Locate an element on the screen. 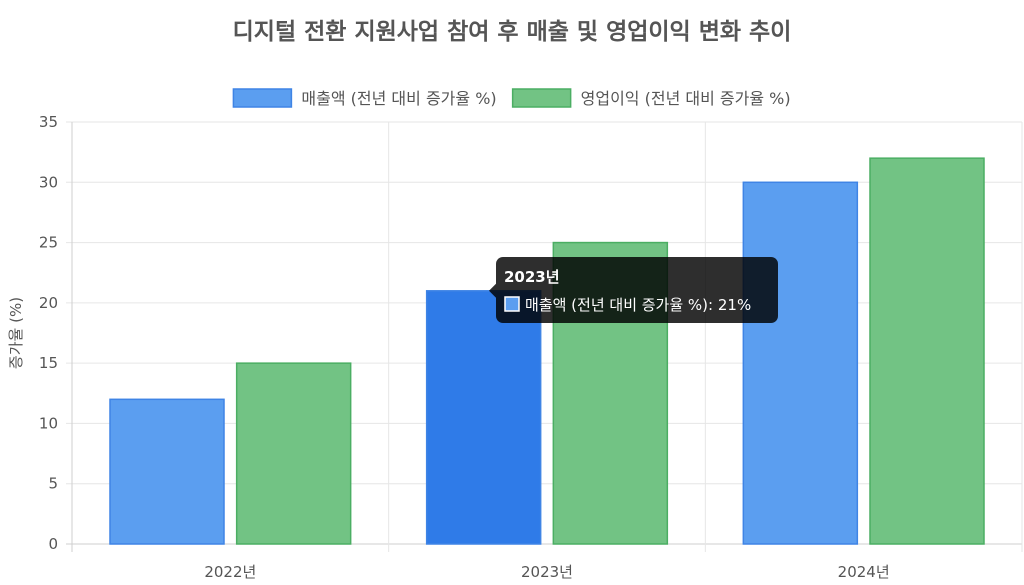 This screenshot has height=585, width=1024. chart-title: 디지털 전환 지원사업 참여 후 매출 및 영업이익 변화 추이 is located at coordinates (512, 32).